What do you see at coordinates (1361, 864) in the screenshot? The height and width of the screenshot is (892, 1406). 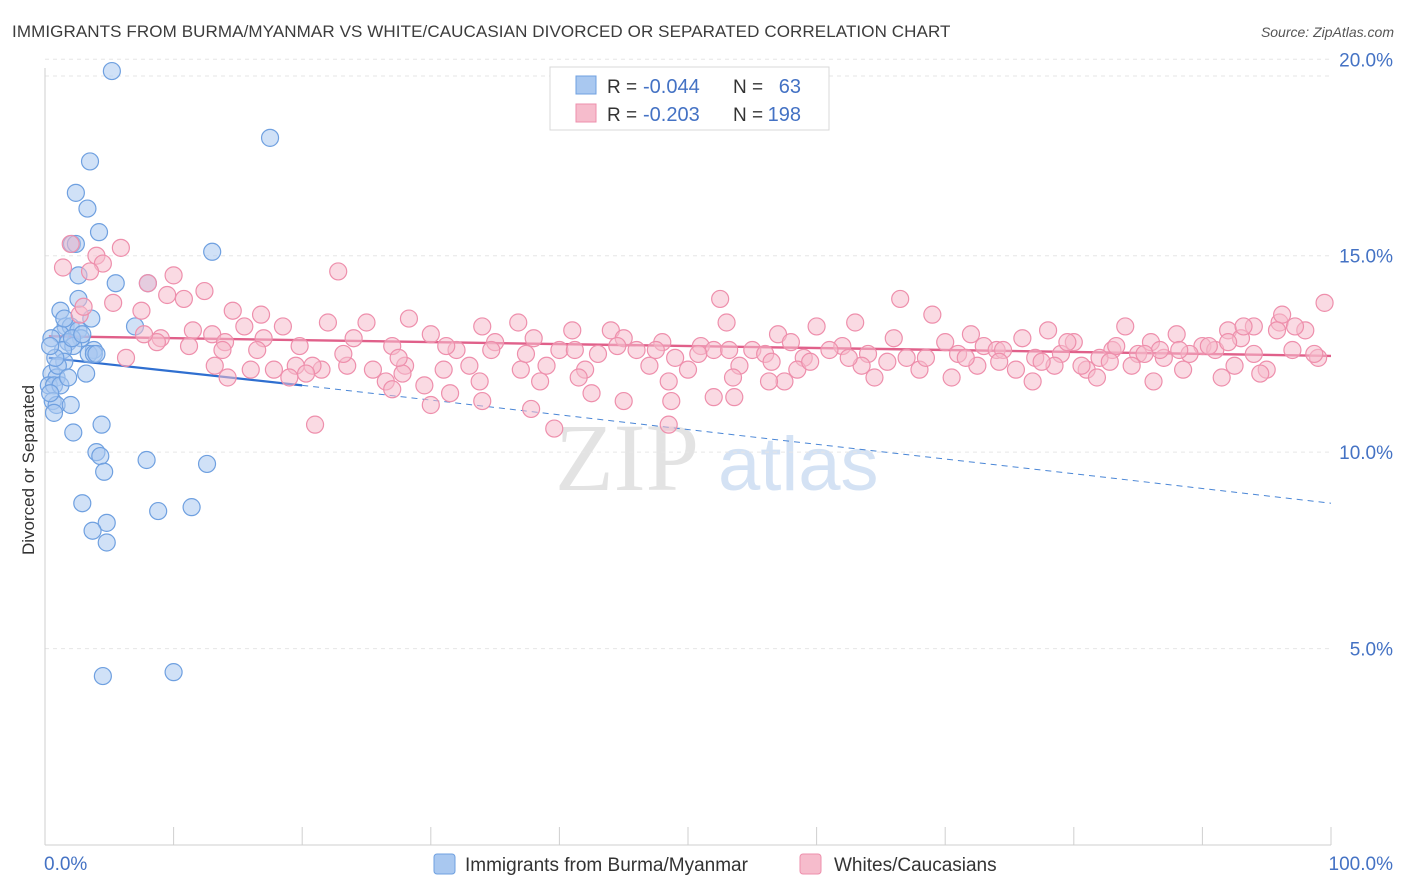 I see `x-tick-label-max: 100.0%` at bounding box center [1361, 864].